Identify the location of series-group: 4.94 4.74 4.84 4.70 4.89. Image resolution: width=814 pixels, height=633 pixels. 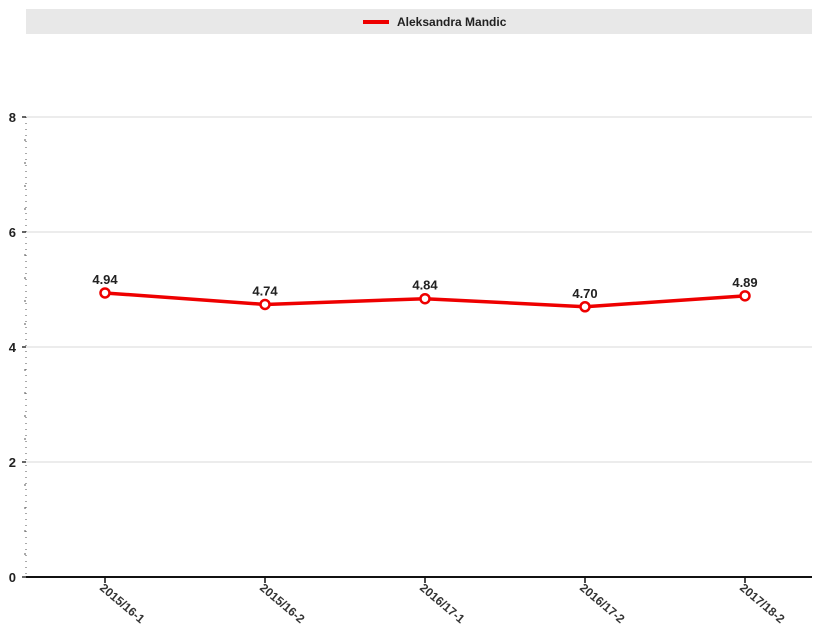
(425, 292).